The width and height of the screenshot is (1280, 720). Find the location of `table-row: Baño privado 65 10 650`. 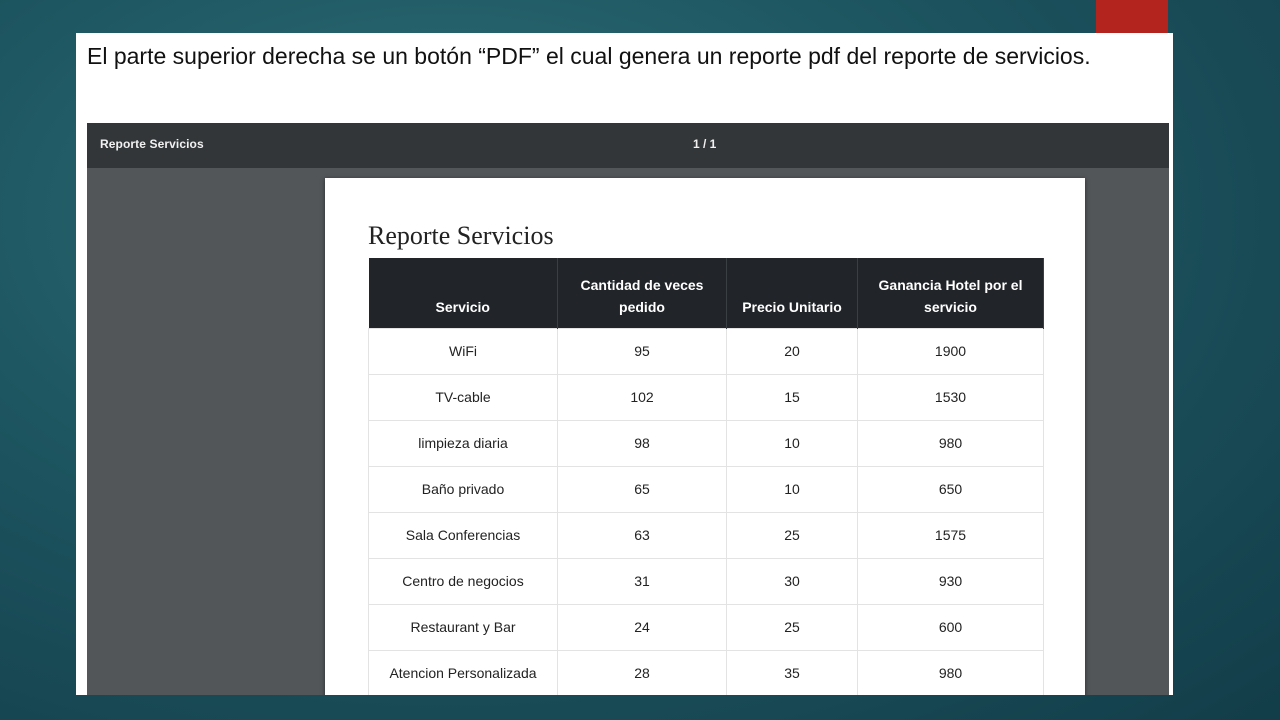

table-row: Baño privado 65 10 650 is located at coordinates (706, 489).